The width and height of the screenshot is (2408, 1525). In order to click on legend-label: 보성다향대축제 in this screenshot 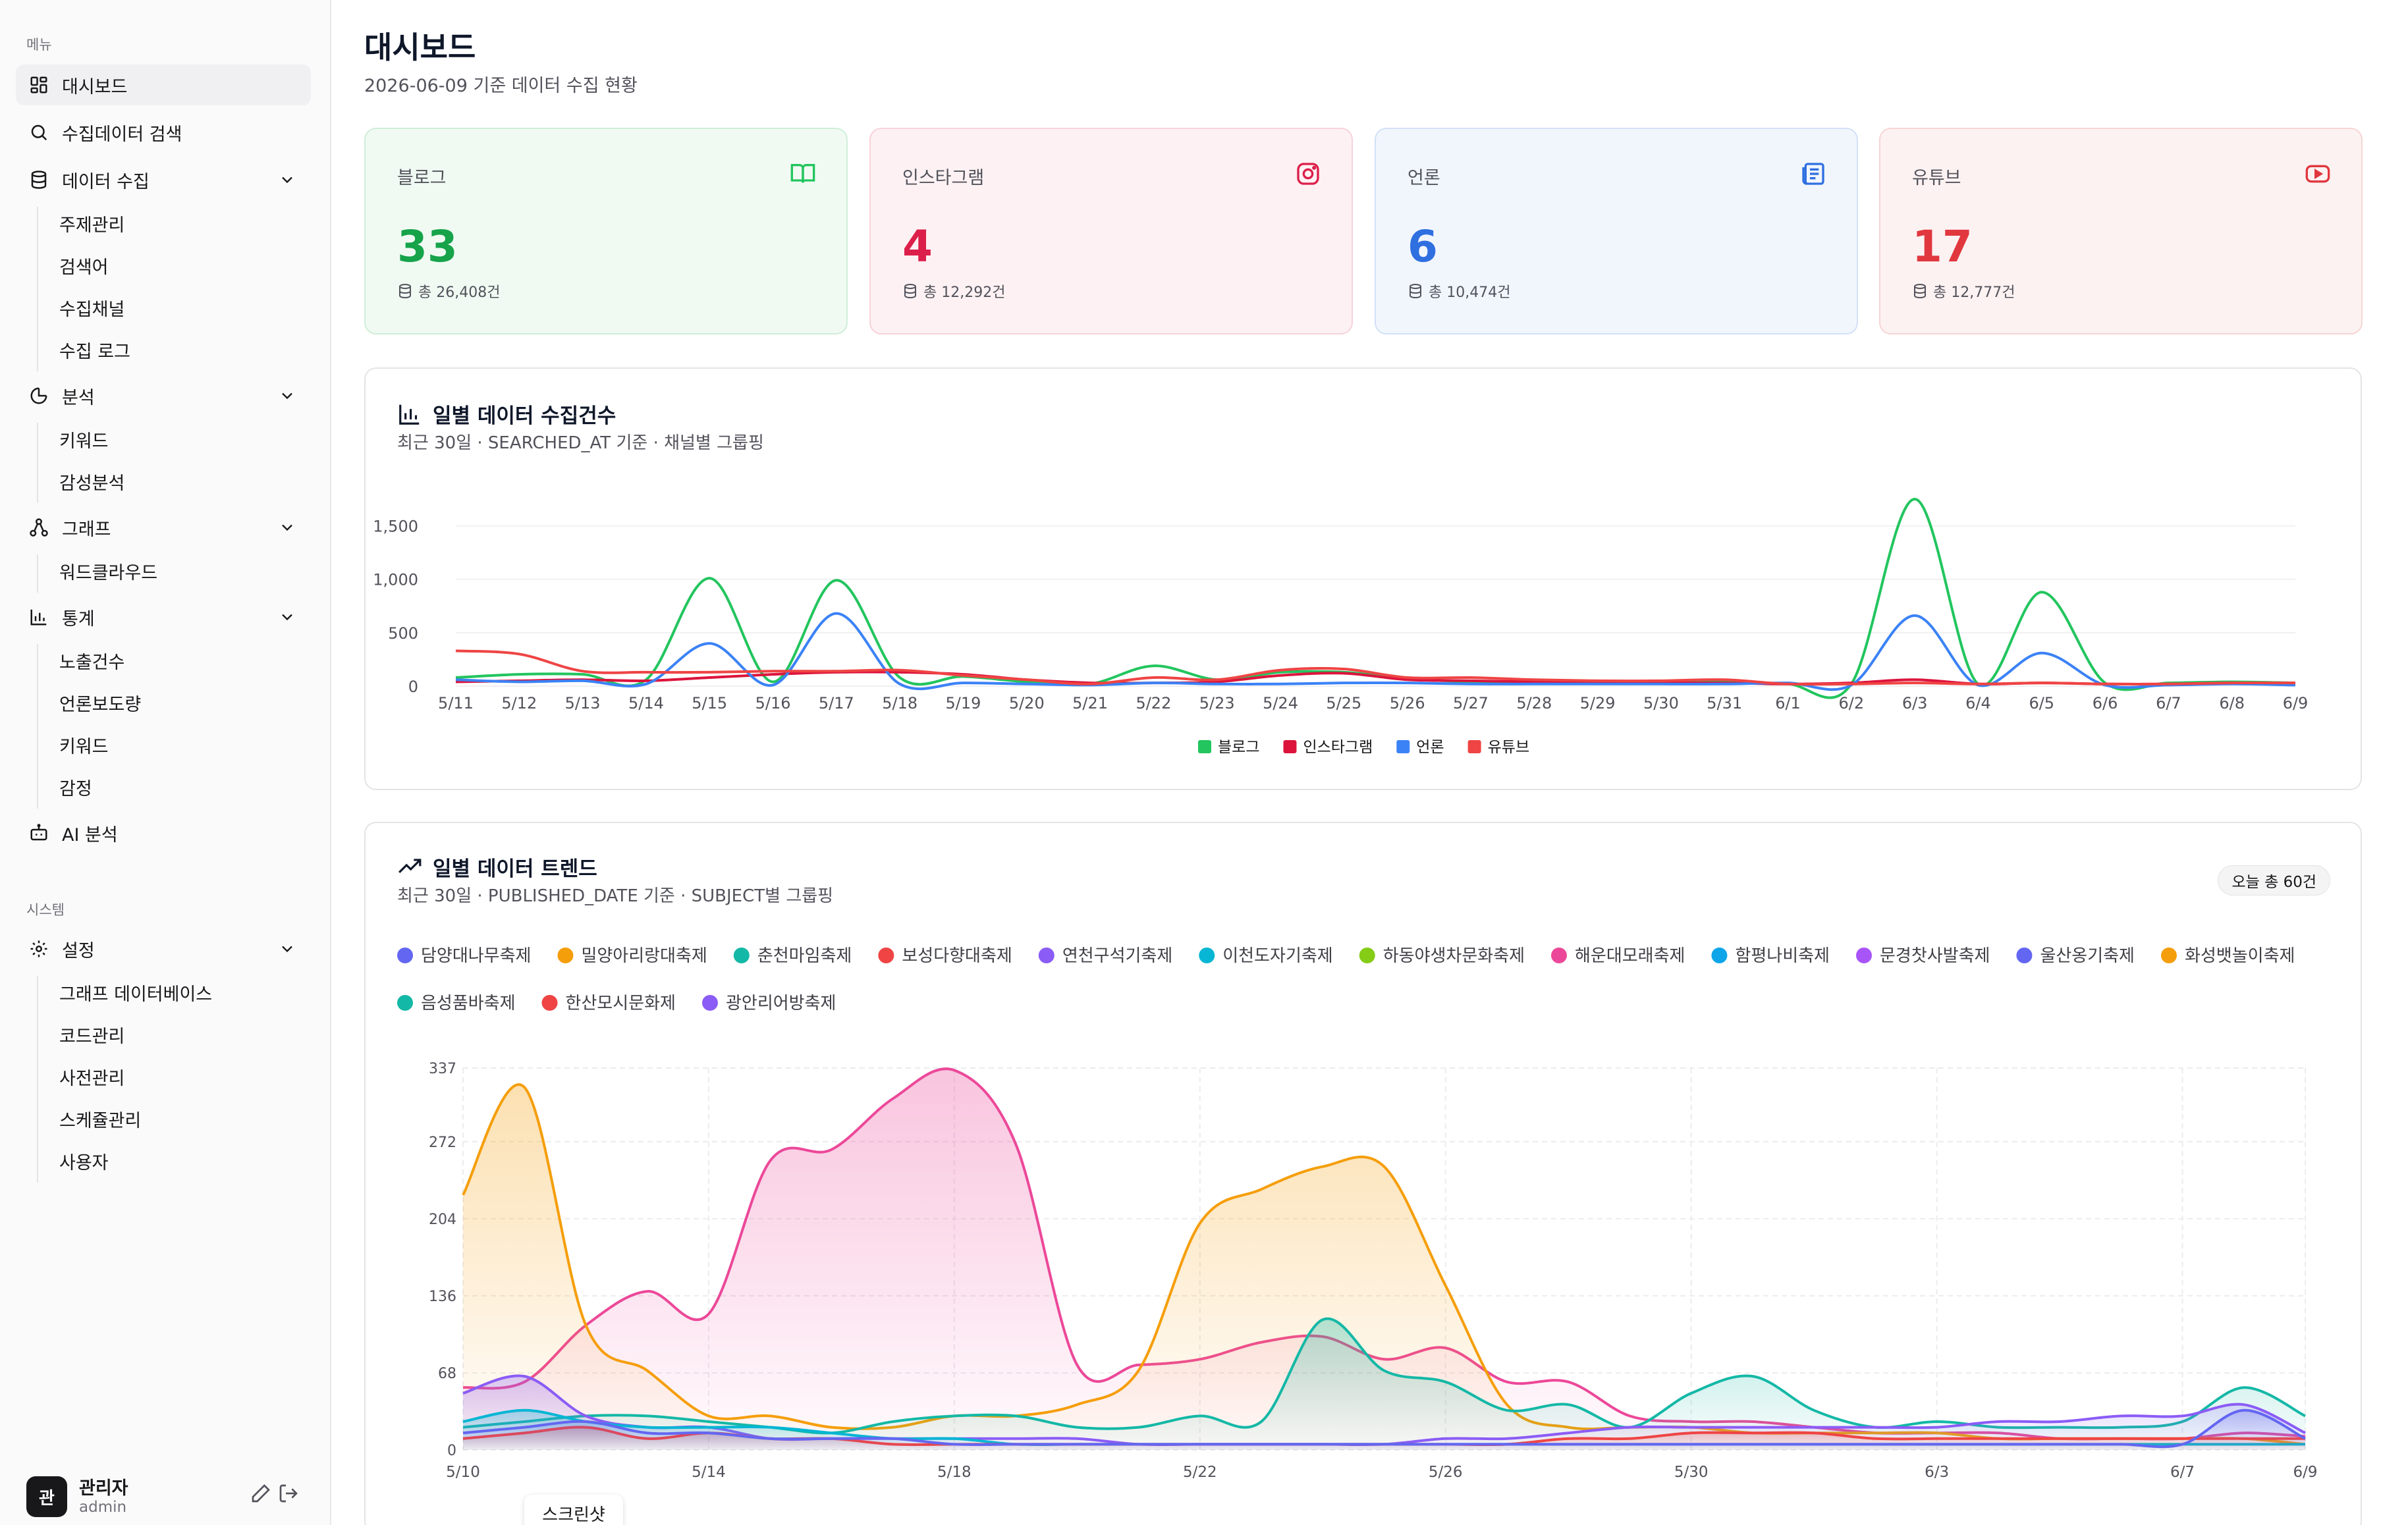, I will do `click(957, 956)`.